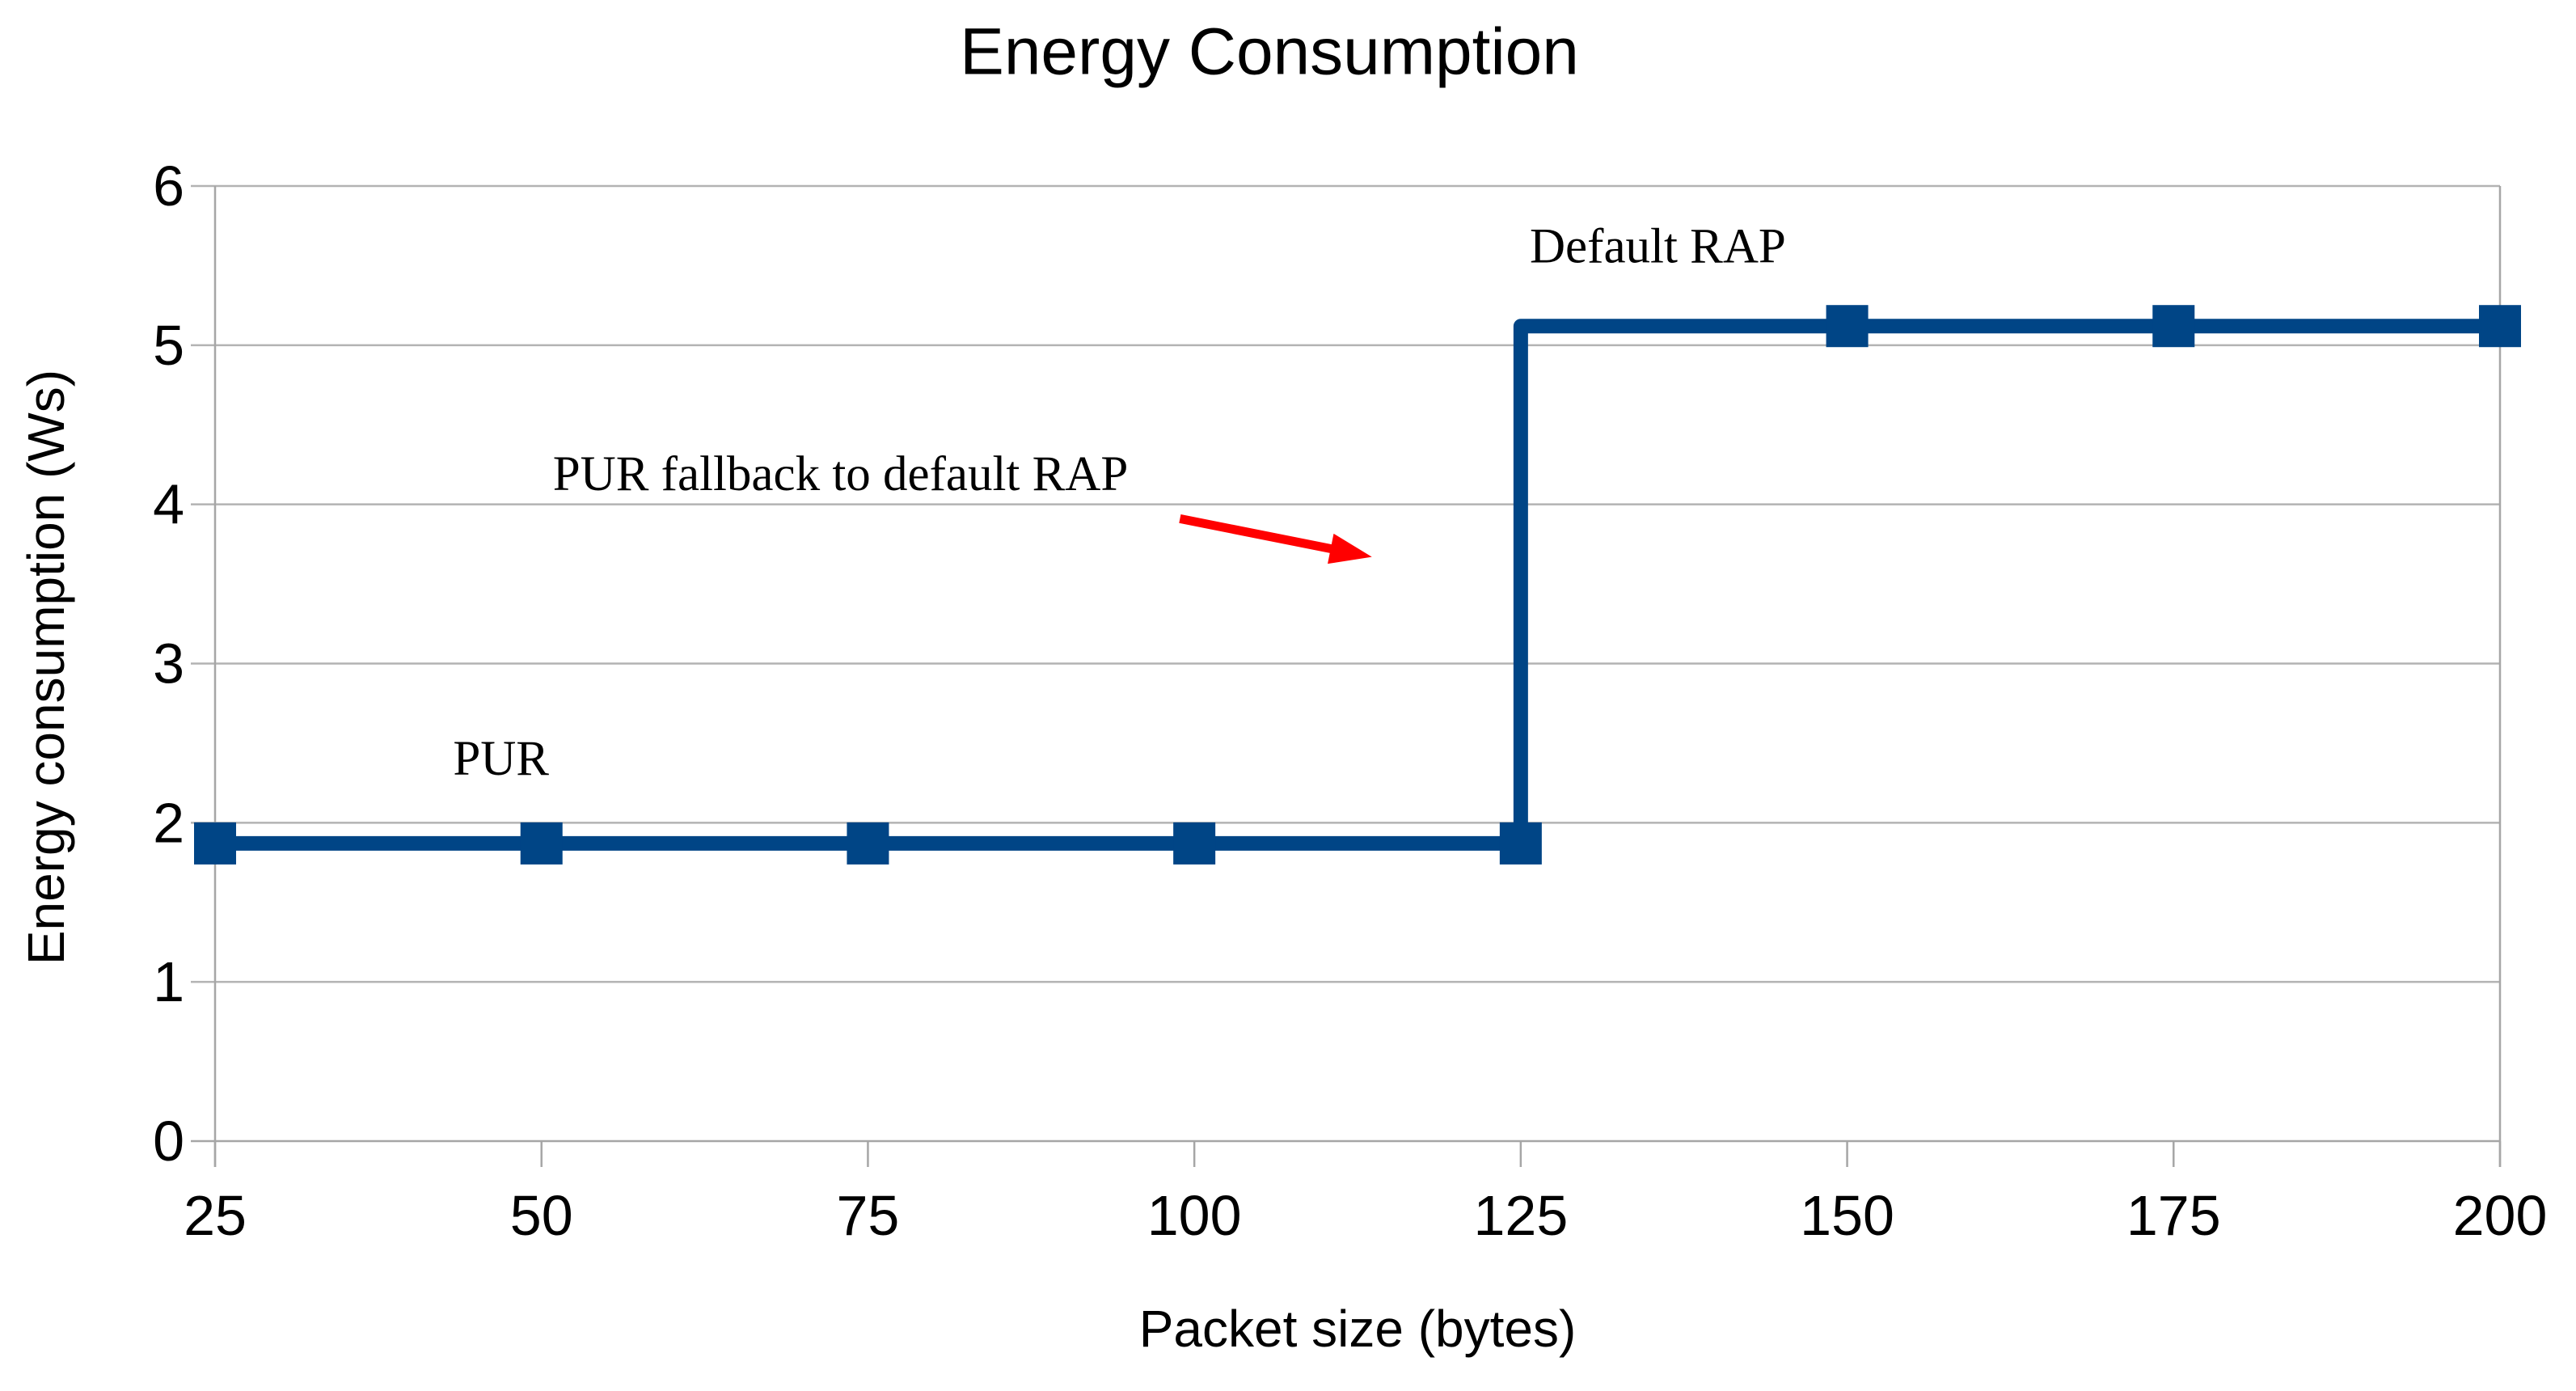 This screenshot has width=2576, height=1391. What do you see at coordinates (1194, 1215) in the screenshot?
I see `x-tick-label-100: 100` at bounding box center [1194, 1215].